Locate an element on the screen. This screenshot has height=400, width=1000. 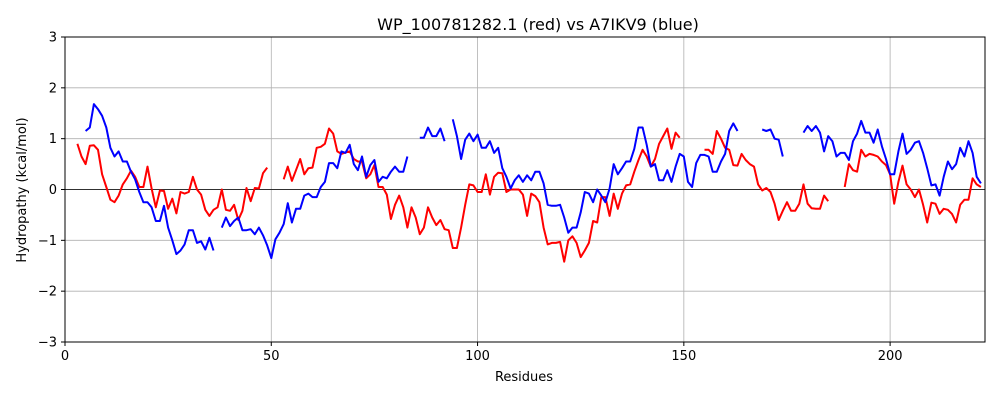
y-tick-label: 1 is located at coordinates (53, 139).